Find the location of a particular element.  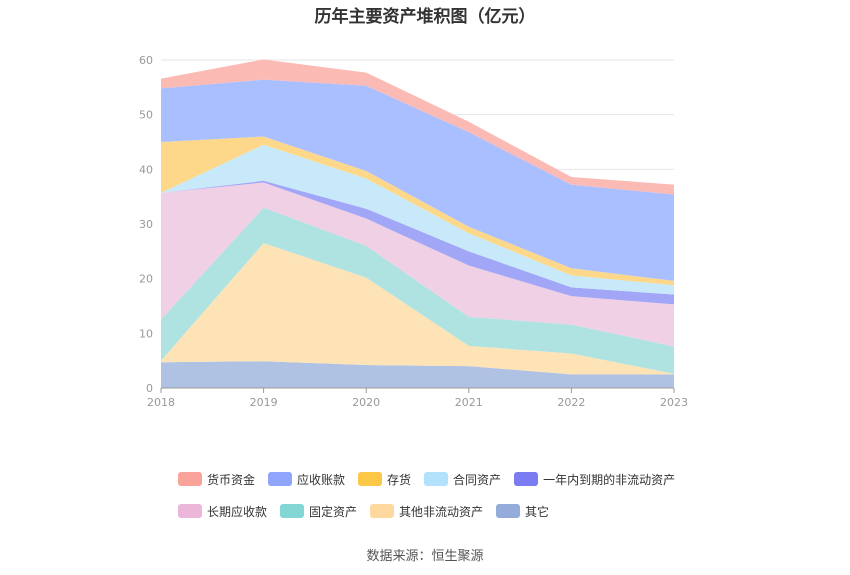

legend-item: 长期应收款 is located at coordinates (222, 511).